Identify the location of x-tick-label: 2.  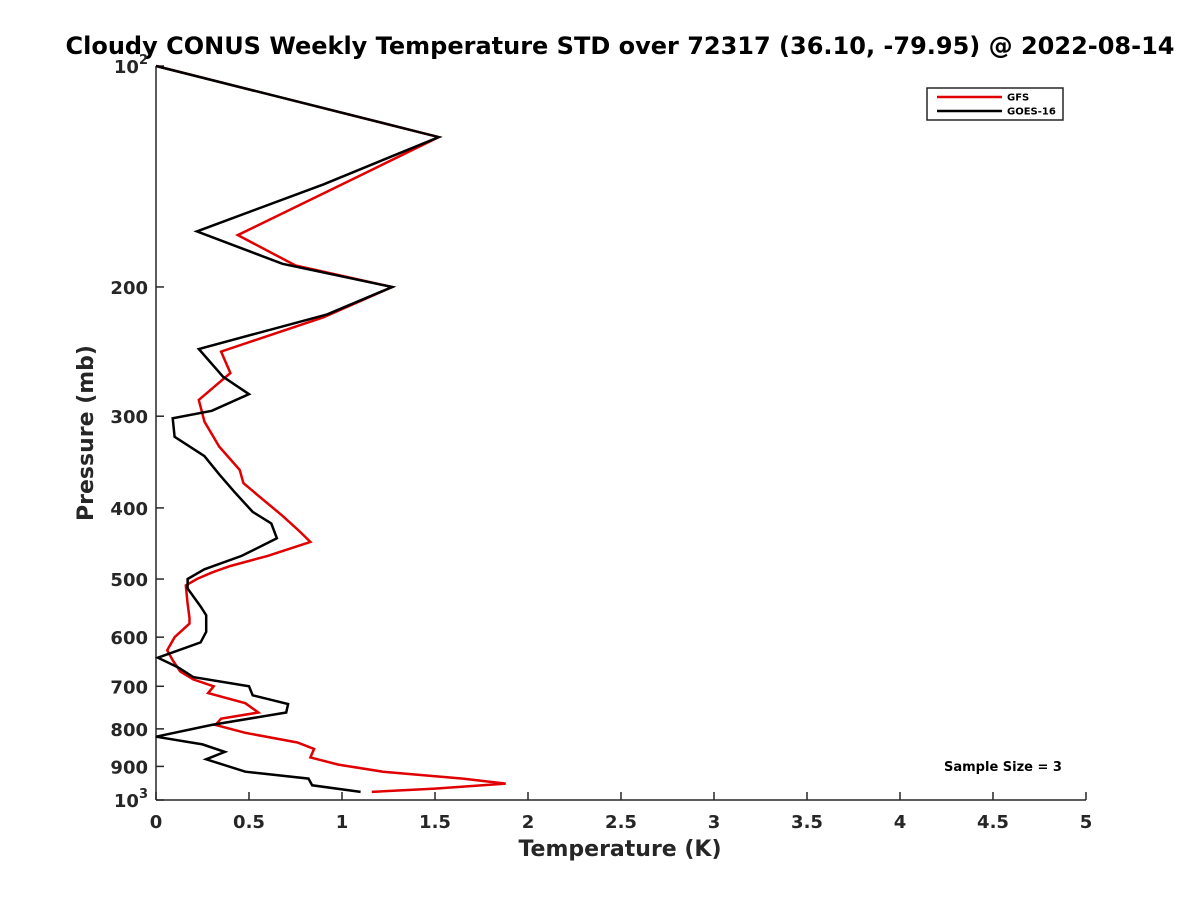
(528, 822).